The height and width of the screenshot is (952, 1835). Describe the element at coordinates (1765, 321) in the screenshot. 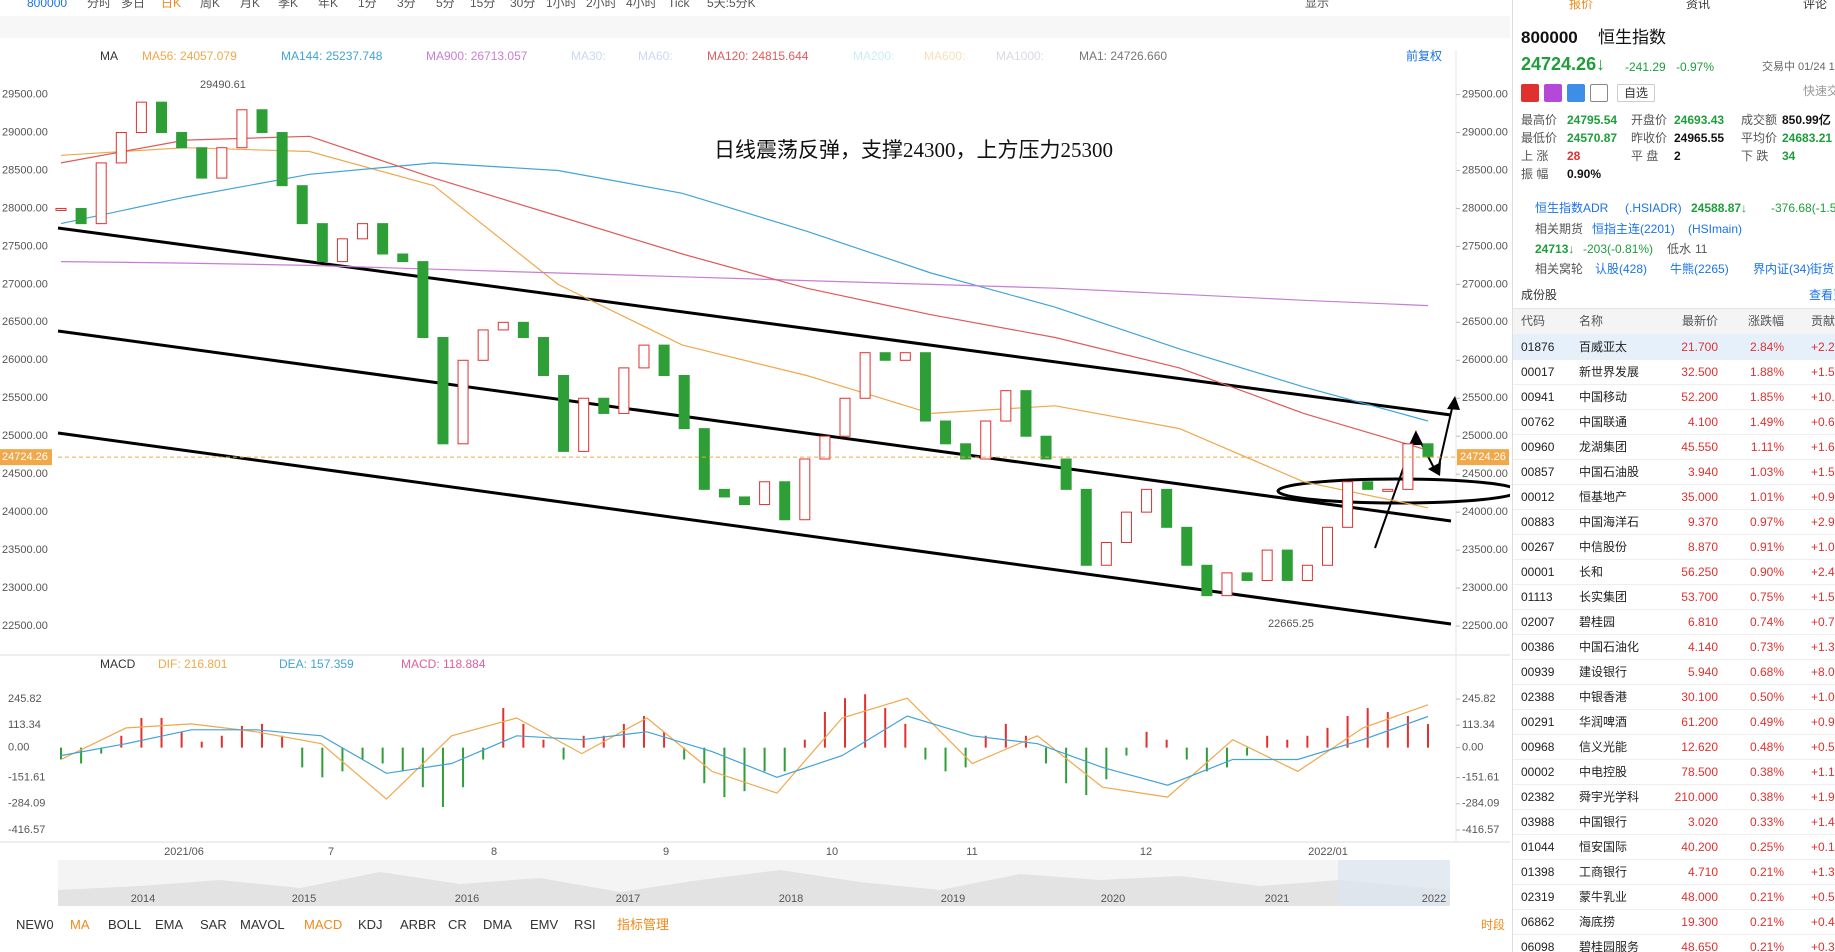

I see `column-header: 涨跌幅` at that location.